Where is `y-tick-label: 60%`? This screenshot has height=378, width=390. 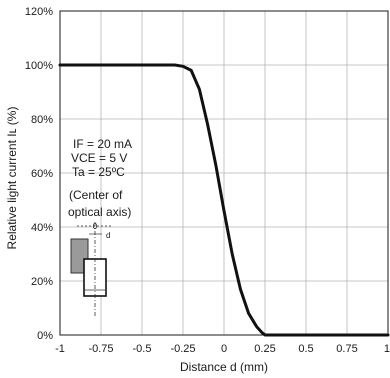
y-tick-label: 60% is located at coordinates (42, 174).